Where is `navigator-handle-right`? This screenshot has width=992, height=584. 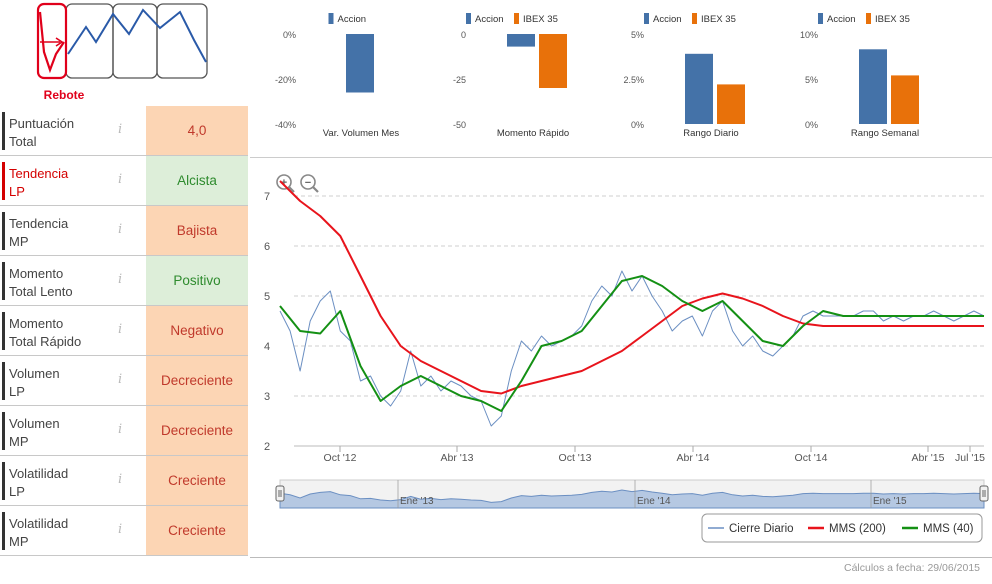 navigator-handle-right is located at coordinates (984, 493).